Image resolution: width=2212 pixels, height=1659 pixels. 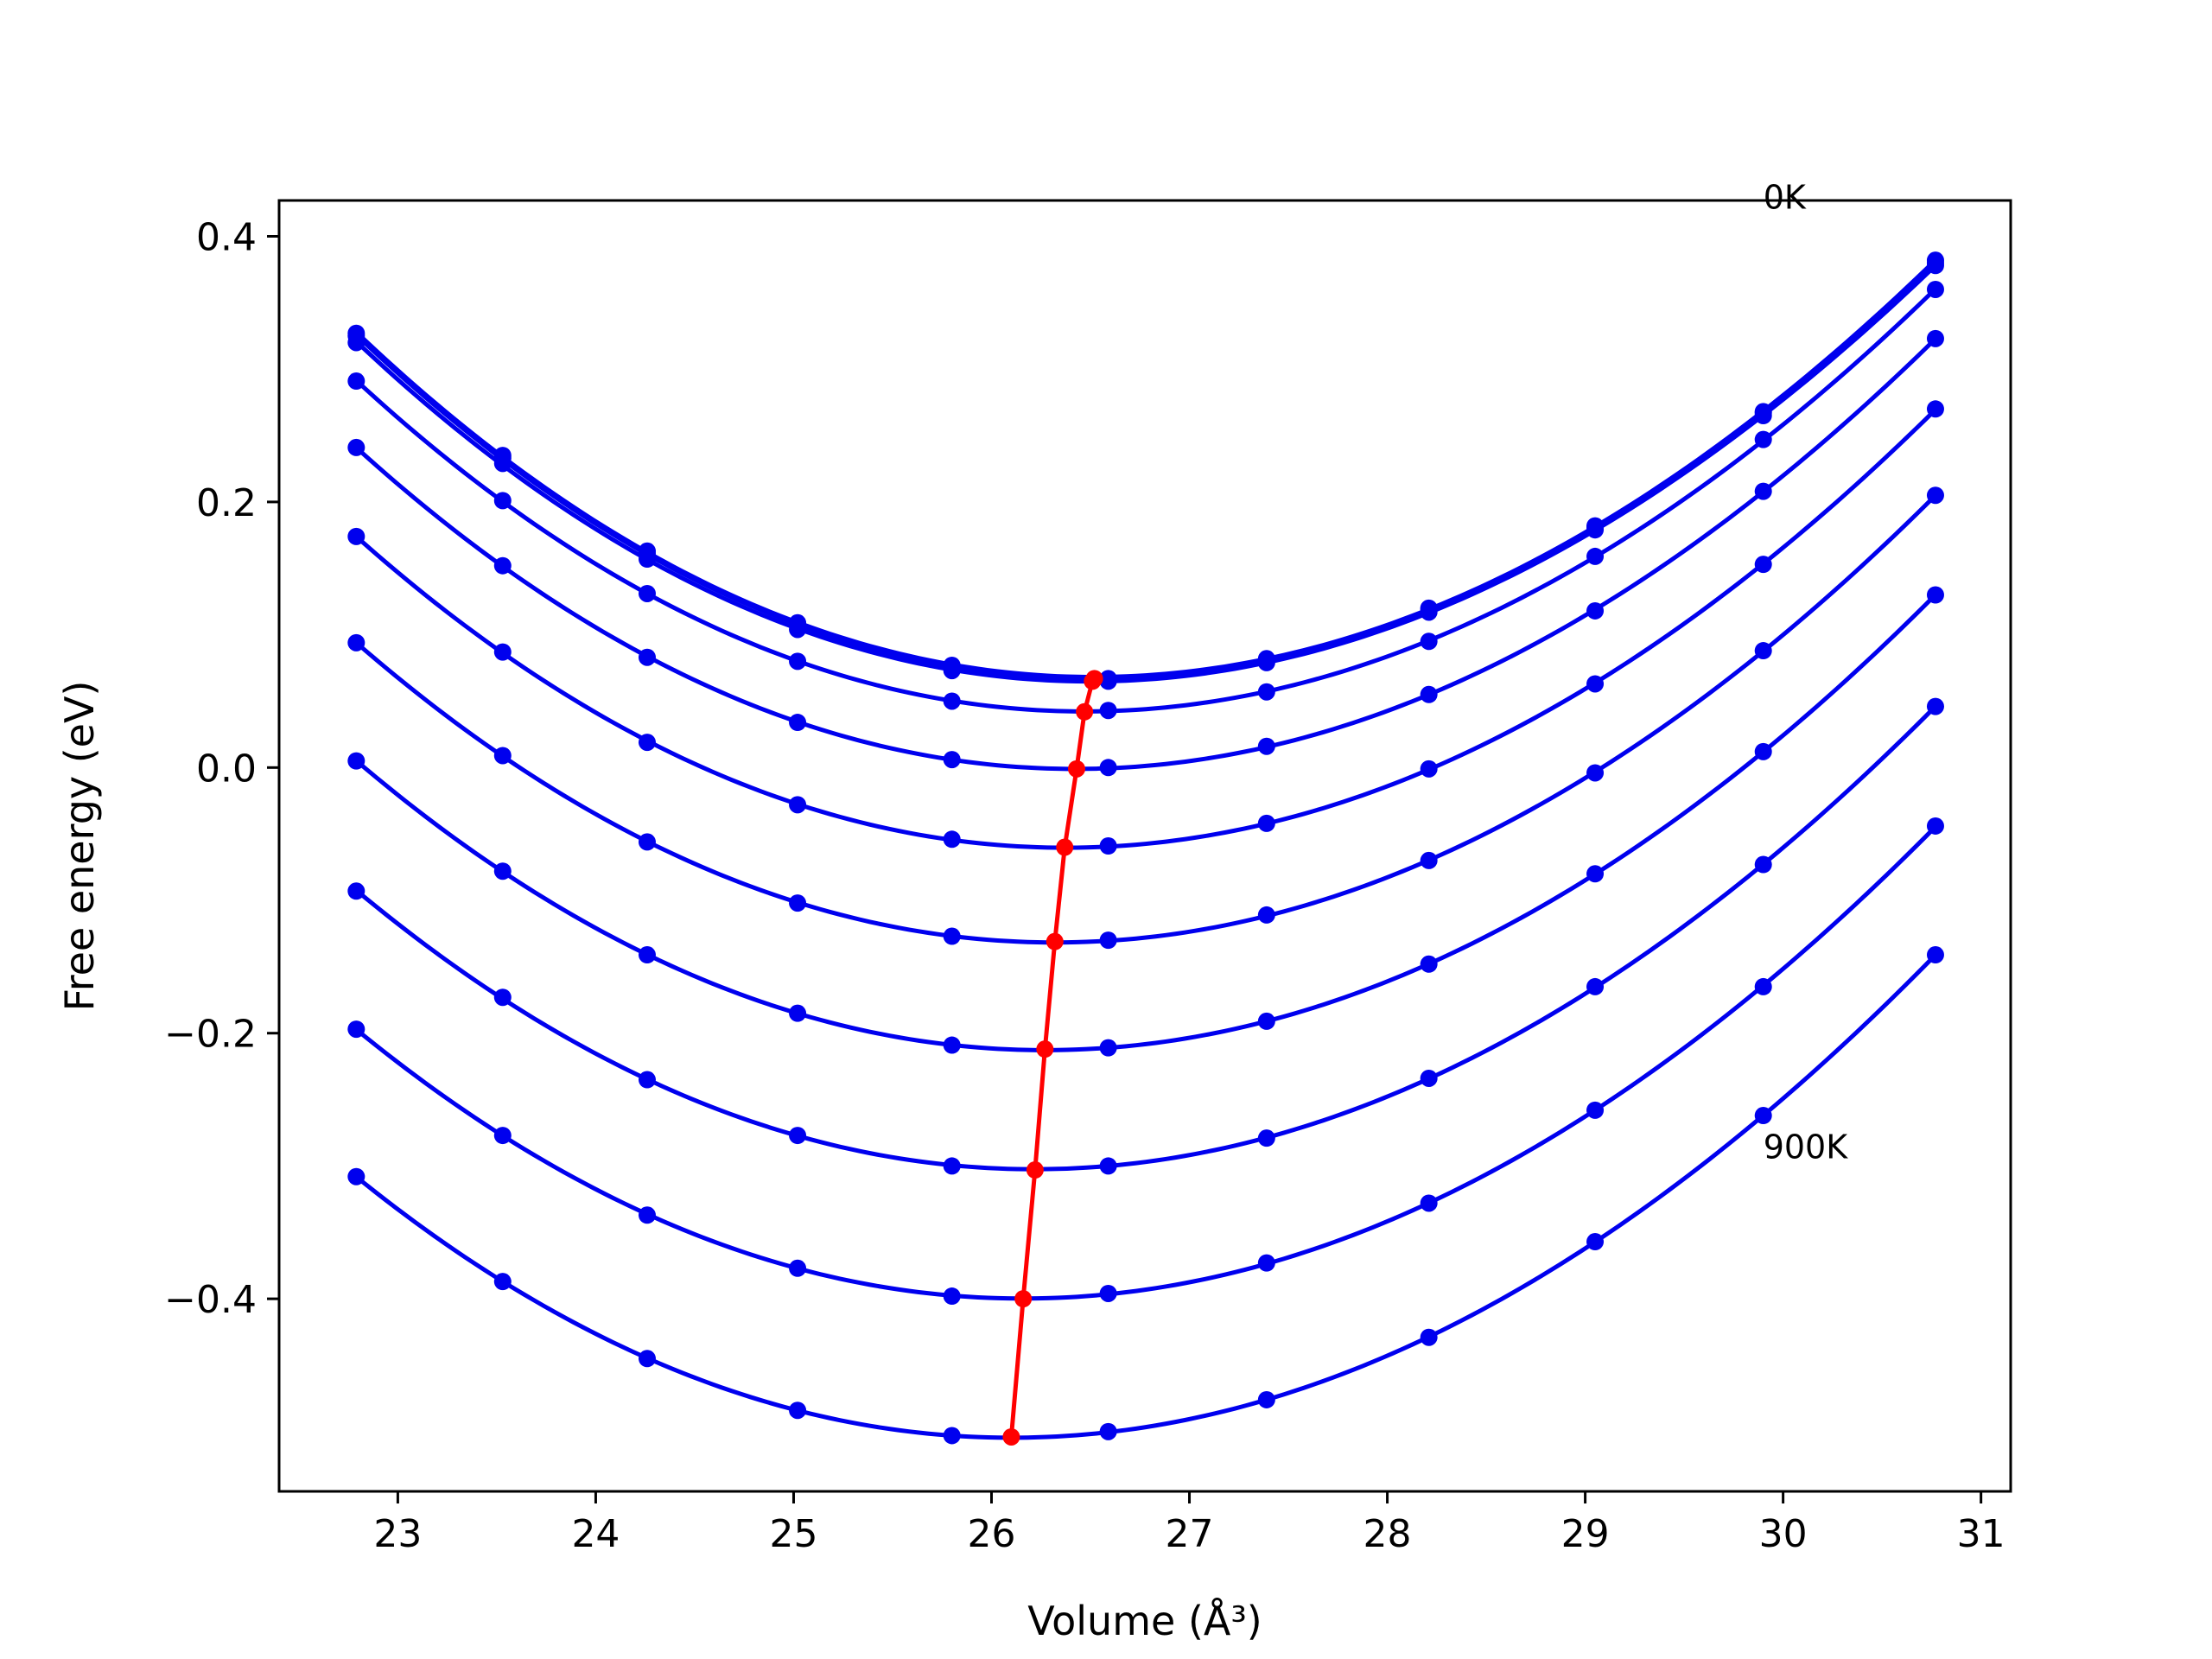 I want to click on x-axis-ticks: 23 24 25 26 27 28 29 30 31, so click(x=1189, y=1523).